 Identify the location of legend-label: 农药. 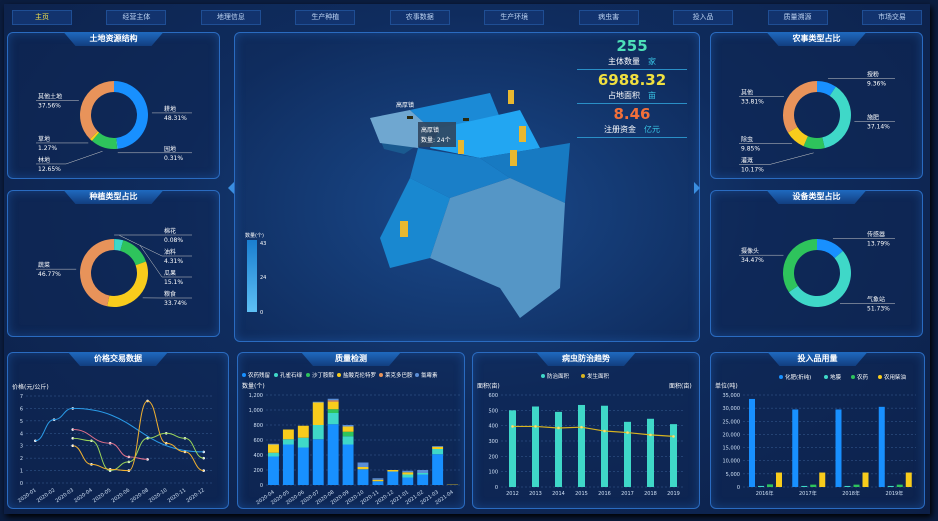
(863, 377).